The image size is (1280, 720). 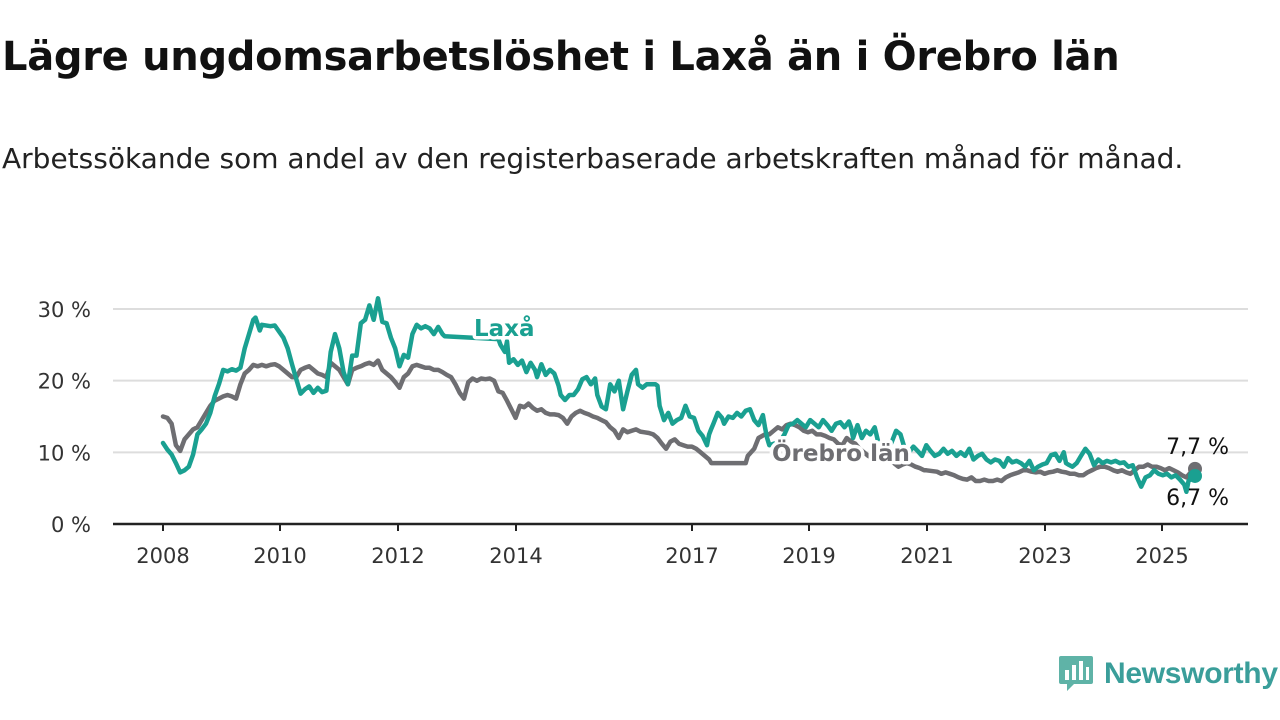 I want to click on svg-text: Laxå, so click(x=504, y=328).